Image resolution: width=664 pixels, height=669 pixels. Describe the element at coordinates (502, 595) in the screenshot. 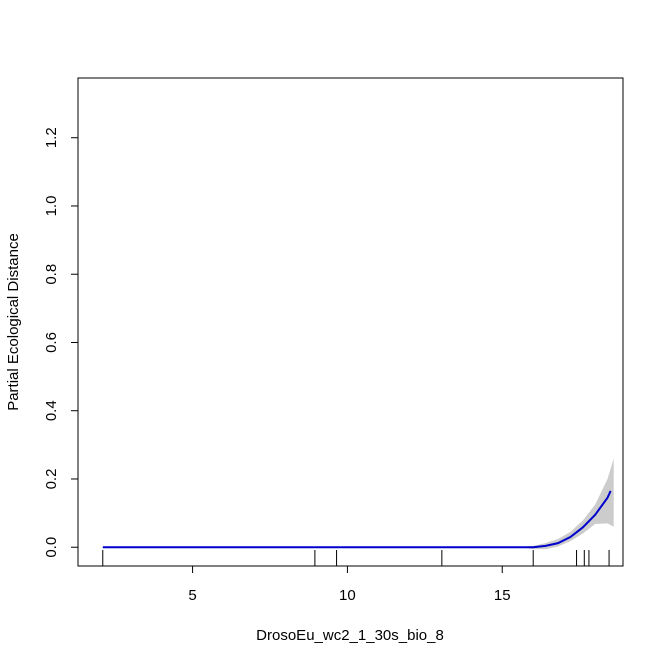

I see `x-tick-label: 15` at that location.